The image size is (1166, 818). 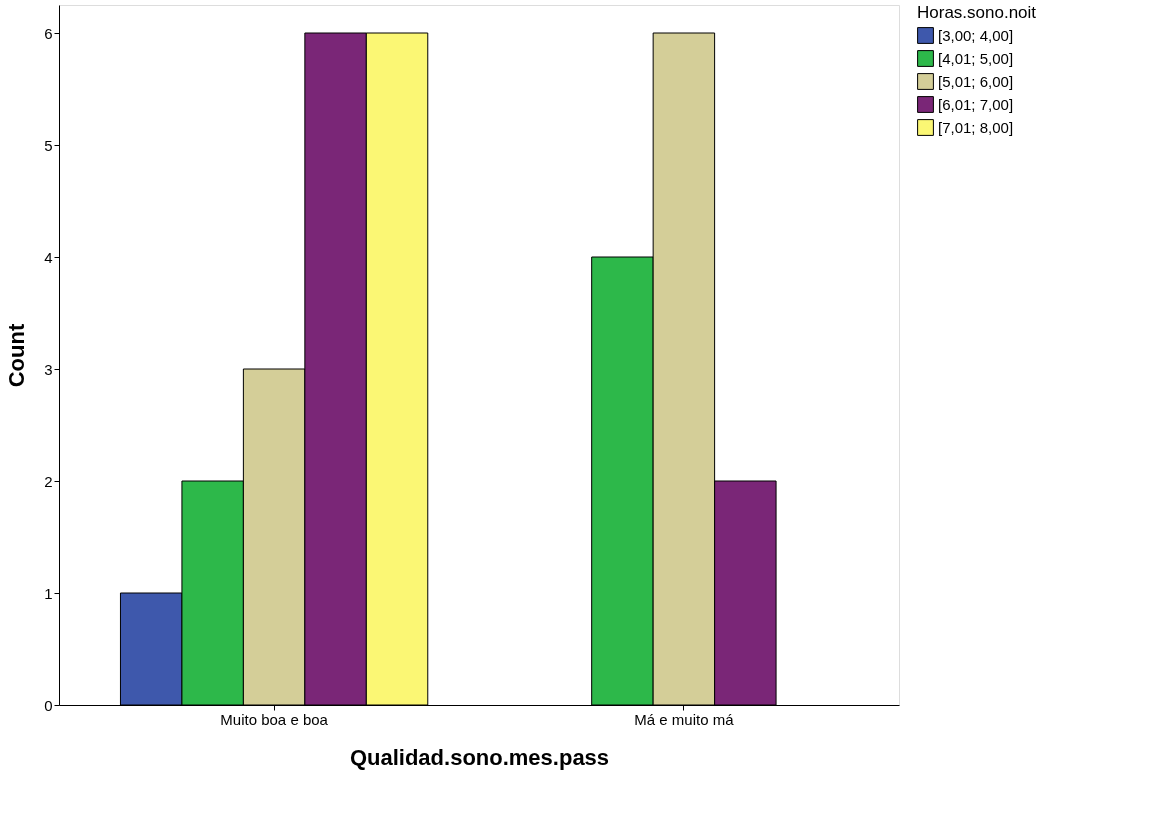 I want to click on legend-label: [7,01; 8,00], so click(x=976, y=127).